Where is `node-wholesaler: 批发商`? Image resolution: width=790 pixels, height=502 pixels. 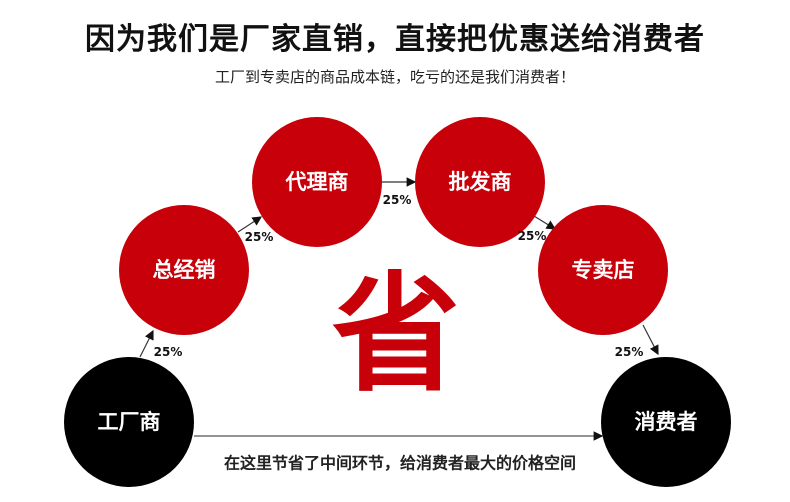
node-wholesaler: 批发商 is located at coordinates (480, 182).